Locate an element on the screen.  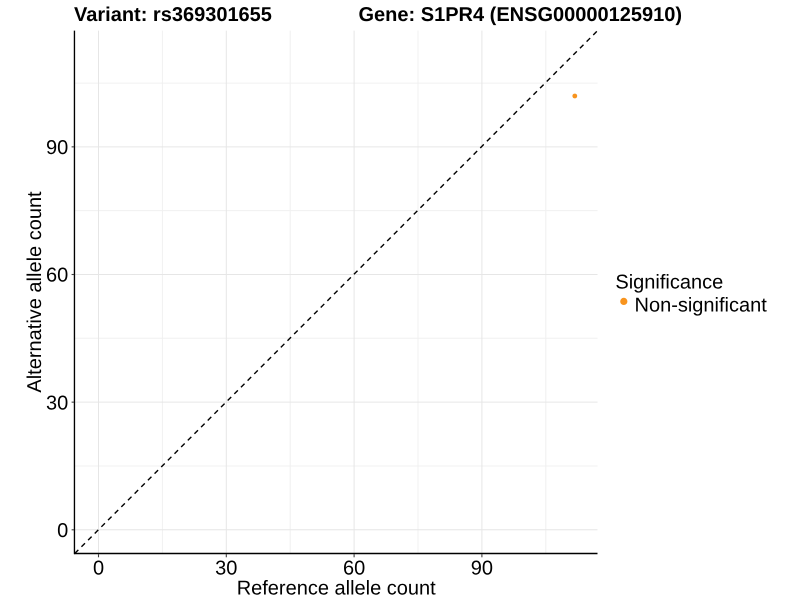
svg-text: Variant: rs369301655 is located at coordinates (173, 15).